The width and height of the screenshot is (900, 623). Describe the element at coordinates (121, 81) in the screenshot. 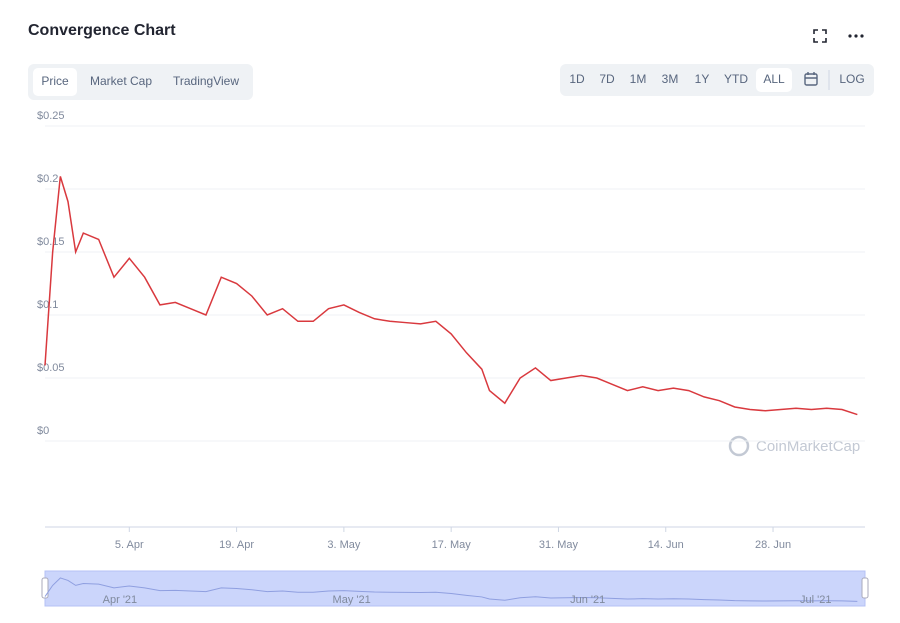

I see `tab: Market Cap` at that location.